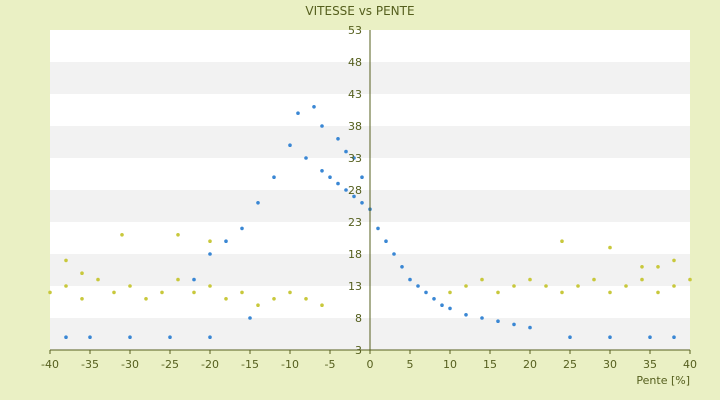 This screenshot has height=400, width=720. Describe the element at coordinates (330, 364) in the screenshot. I see `x-tick-label: -5` at that location.